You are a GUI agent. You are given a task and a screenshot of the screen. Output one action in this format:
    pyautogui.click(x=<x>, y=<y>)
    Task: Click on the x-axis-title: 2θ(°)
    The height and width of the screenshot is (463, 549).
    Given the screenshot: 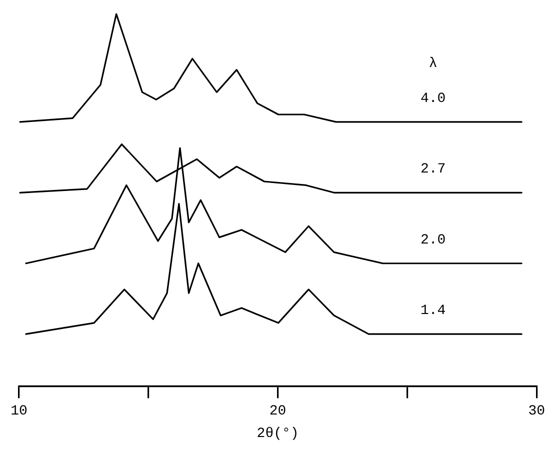 What is the action you would take?
    pyautogui.click(x=277, y=434)
    